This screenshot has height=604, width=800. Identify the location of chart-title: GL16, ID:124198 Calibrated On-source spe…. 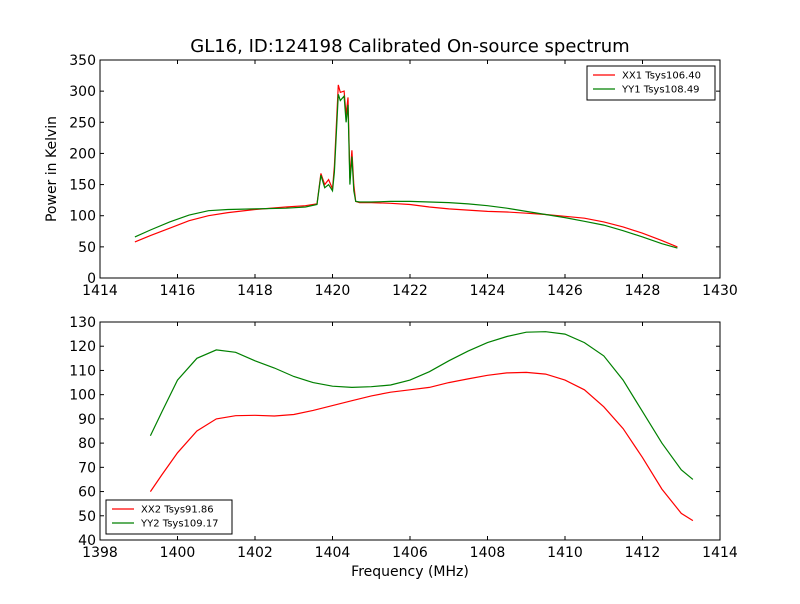
(409, 46).